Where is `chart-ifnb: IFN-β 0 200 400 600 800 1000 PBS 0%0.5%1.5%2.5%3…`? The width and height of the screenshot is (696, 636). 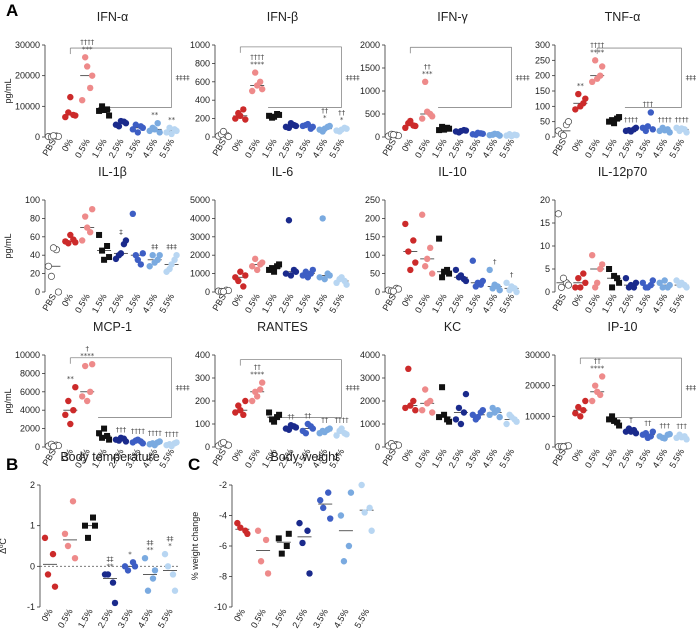 chart-ifnb: IFN-β 0 200 400 600 800 1000 PBS 0%0.5%1.5%2.5%3… is located at coordinates (275, 85).